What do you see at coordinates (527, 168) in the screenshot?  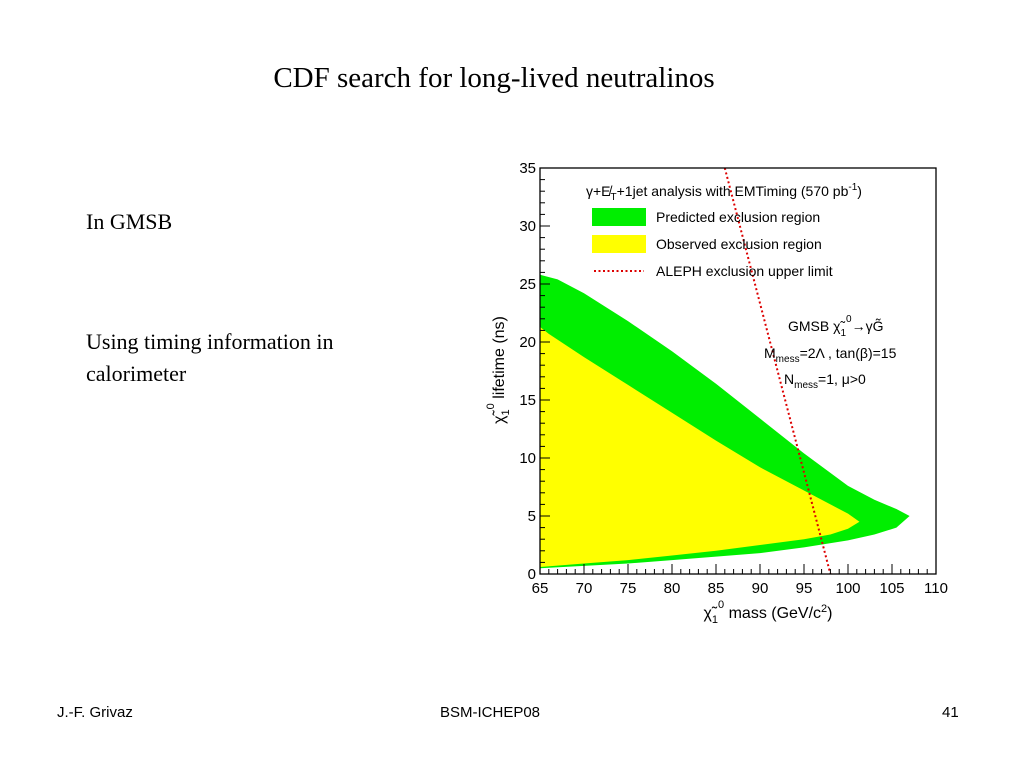 I see `y-tick-label: 35` at bounding box center [527, 168].